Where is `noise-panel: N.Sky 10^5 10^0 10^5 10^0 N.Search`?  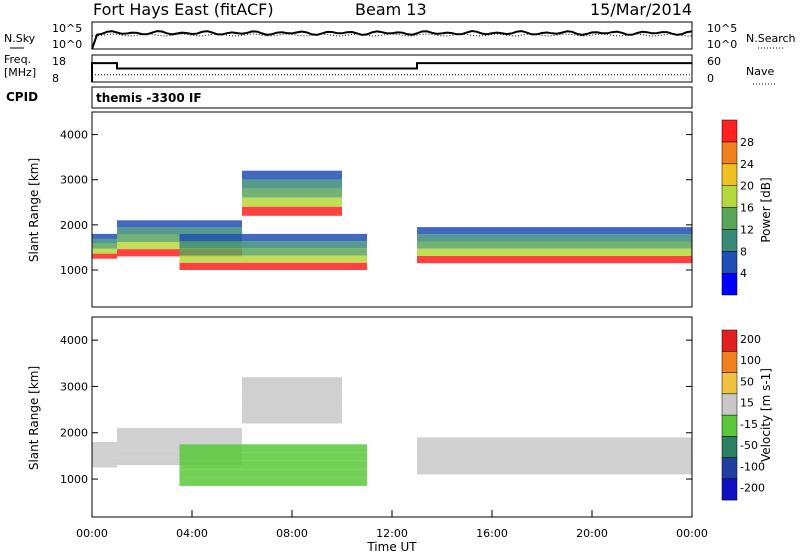
noise-panel: N.Sky 10^5 10^0 10^5 10^0 N.Search is located at coordinates (400, 36).